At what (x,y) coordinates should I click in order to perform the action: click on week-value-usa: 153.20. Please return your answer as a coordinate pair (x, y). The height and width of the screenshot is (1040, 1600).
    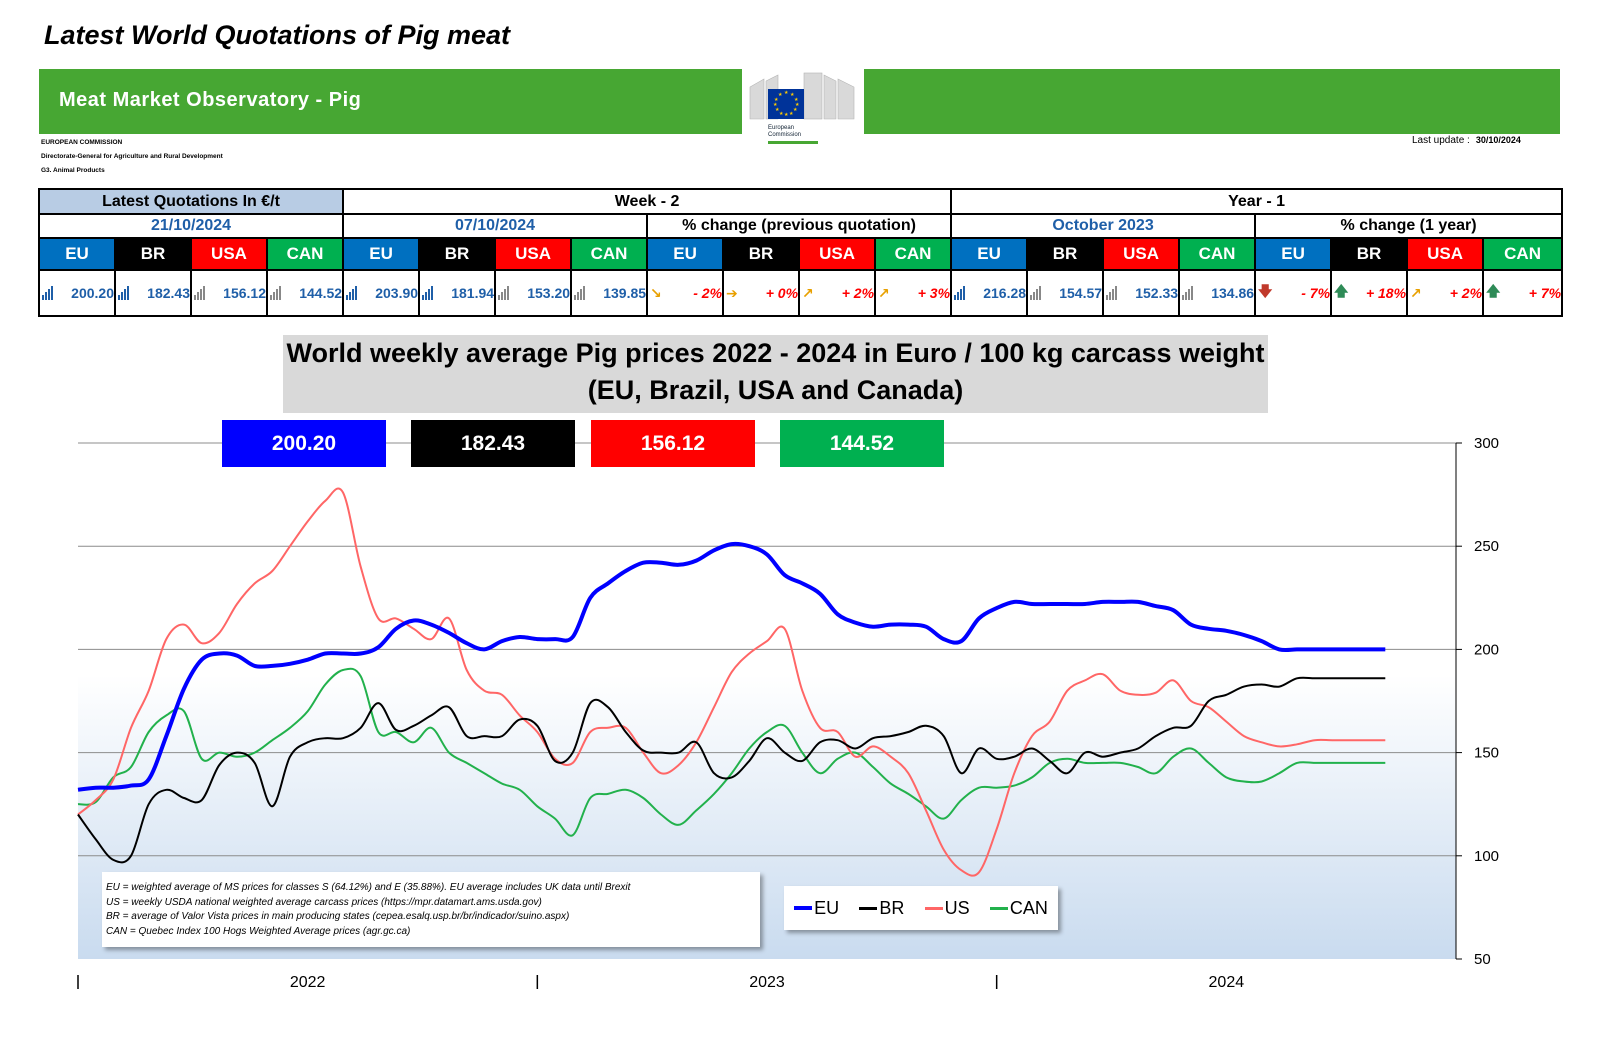
    Looking at the image, I should click on (533, 293).